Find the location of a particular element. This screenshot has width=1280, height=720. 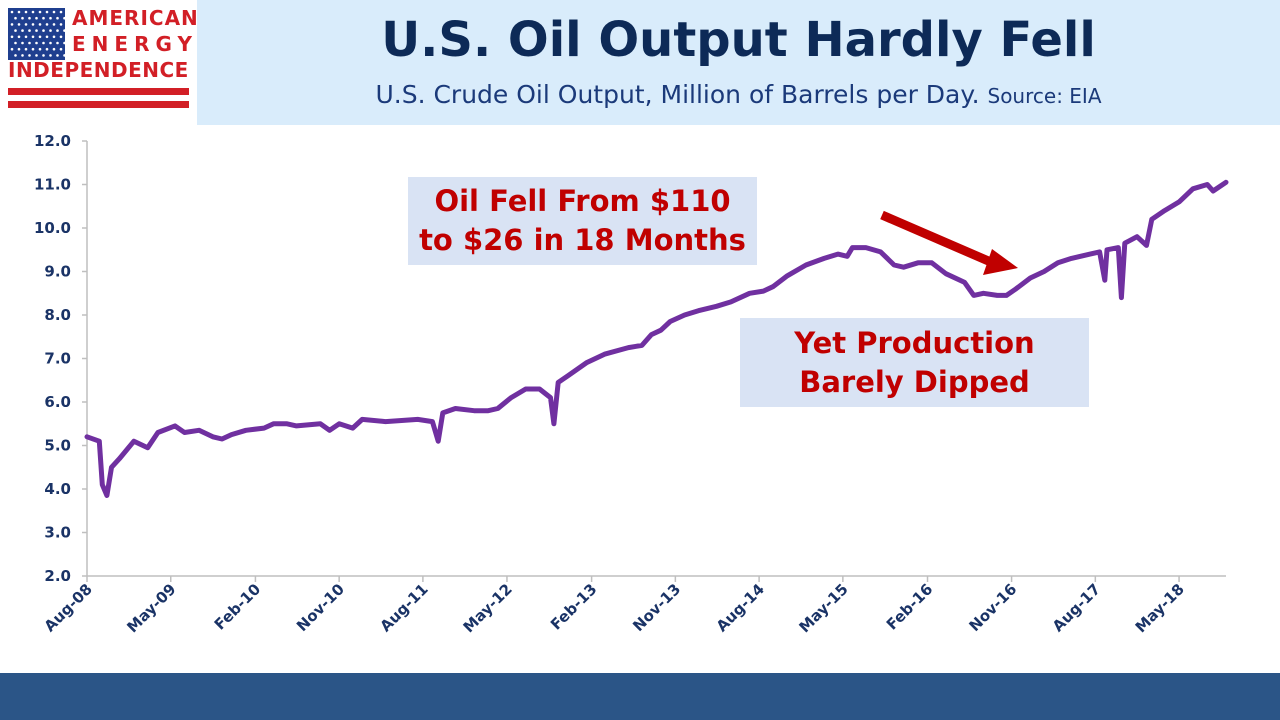

y-tick-label: 11.0 is located at coordinates (52, 185).